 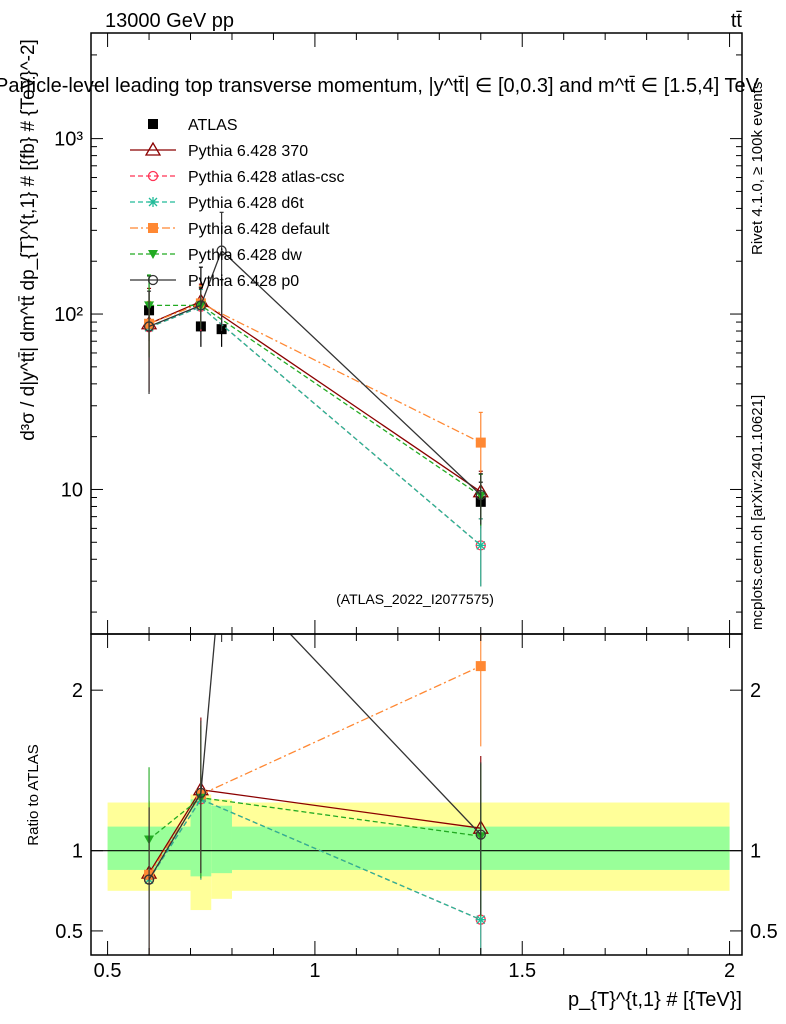 I want to click on x-axis-label: p_{T}^{t,1} # [{TeV}], so click(x=655, y=1000).